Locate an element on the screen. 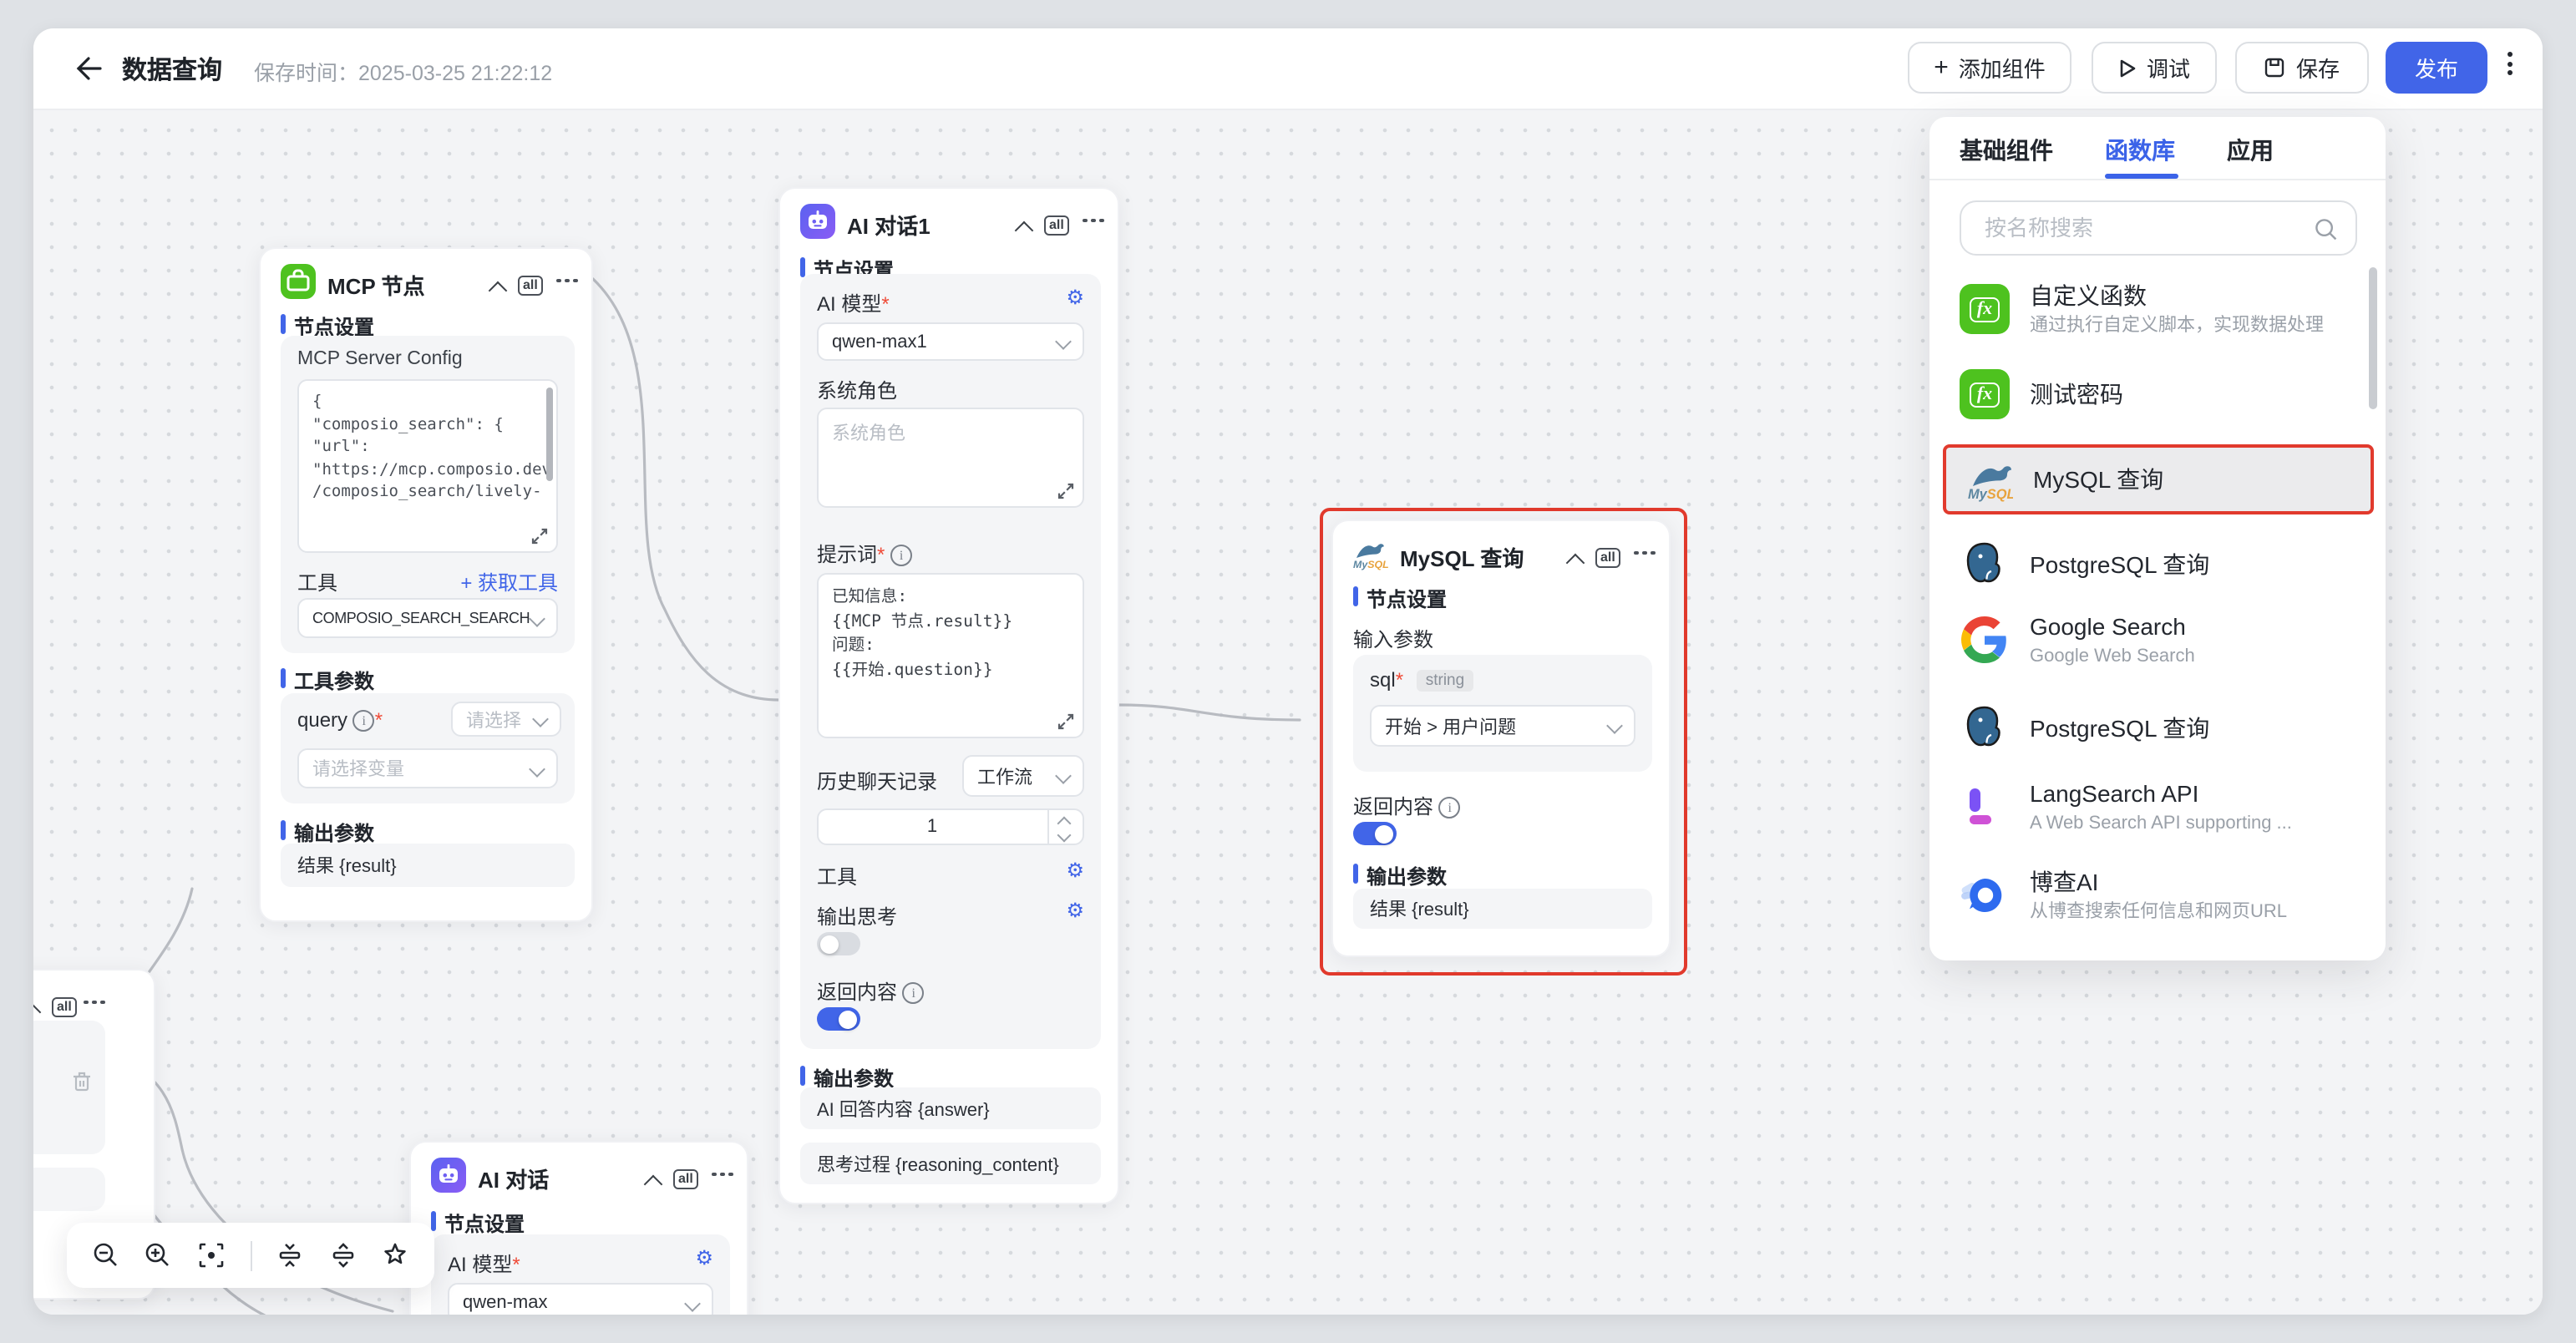 The width and height of the screenshot is (2576, 1343). trash-icon is located at coordinates (82, 1081).